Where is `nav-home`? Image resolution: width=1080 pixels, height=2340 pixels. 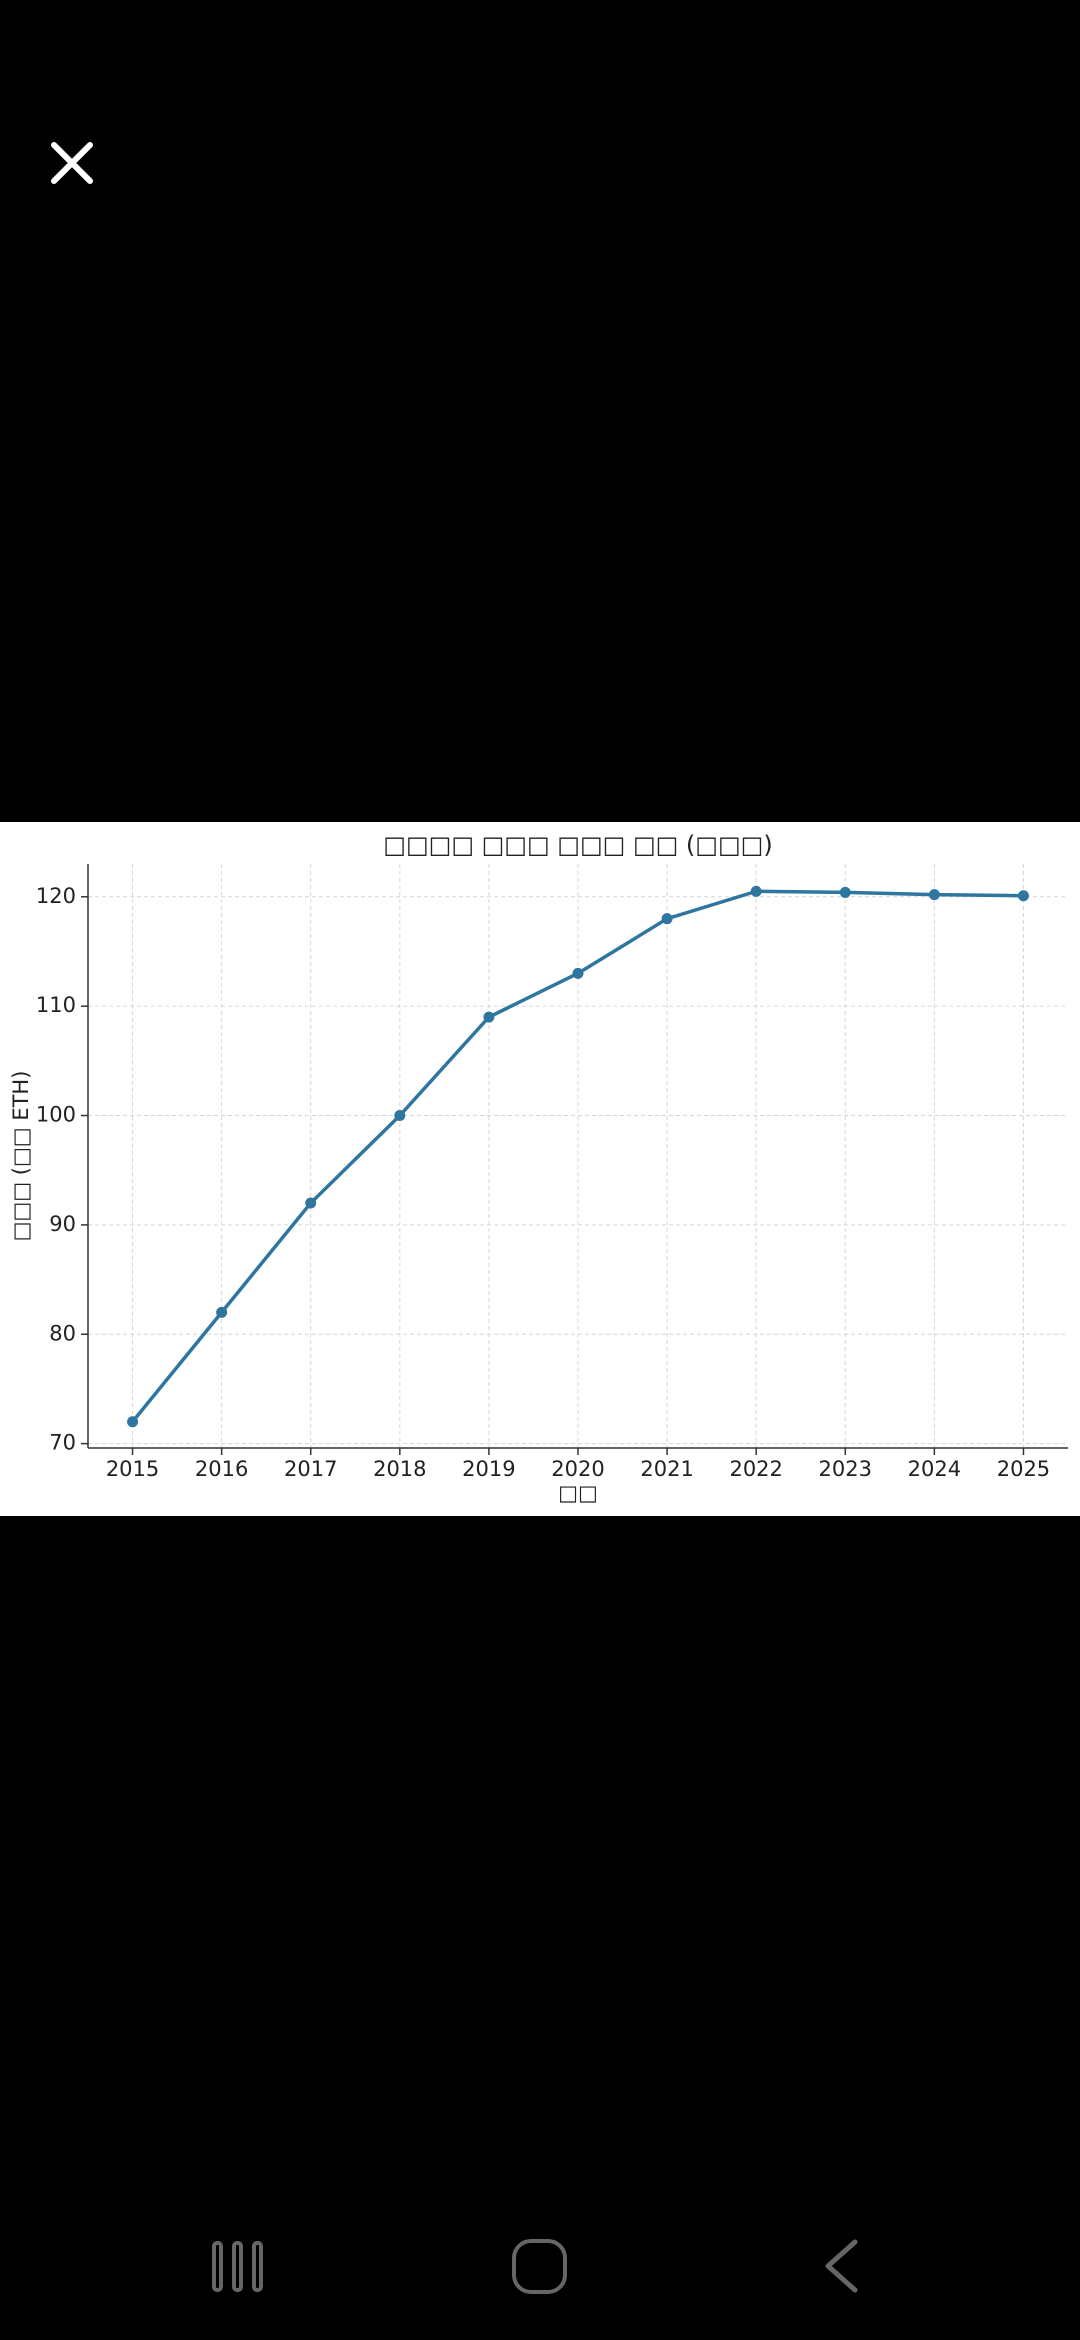 nav-home is located at coordinates (539, 2266).